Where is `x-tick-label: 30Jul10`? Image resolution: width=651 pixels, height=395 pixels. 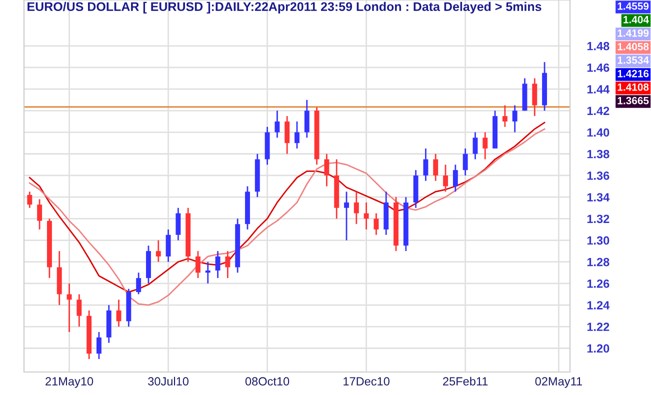
x-tick-label: 30Jul10 is located at coordinates (168, 381).